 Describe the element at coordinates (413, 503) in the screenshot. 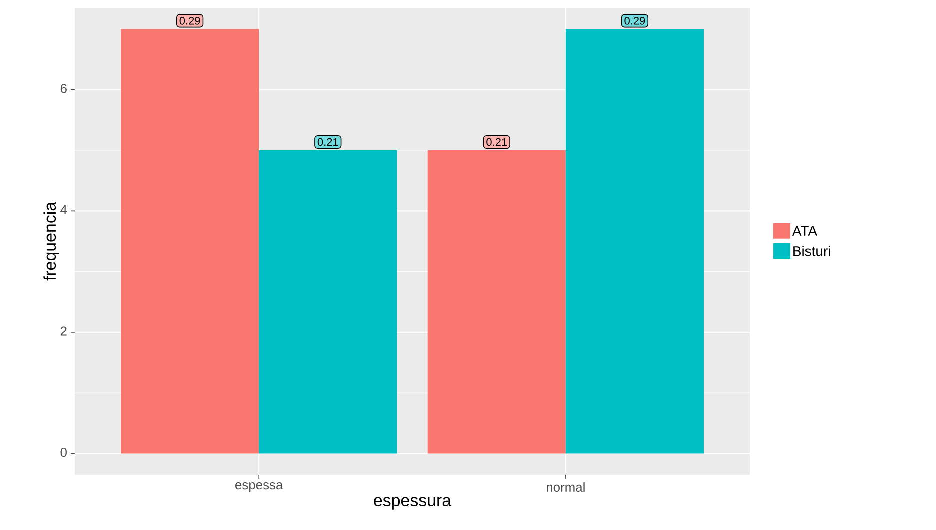

I see `x-axis-title: espessura` at that location.